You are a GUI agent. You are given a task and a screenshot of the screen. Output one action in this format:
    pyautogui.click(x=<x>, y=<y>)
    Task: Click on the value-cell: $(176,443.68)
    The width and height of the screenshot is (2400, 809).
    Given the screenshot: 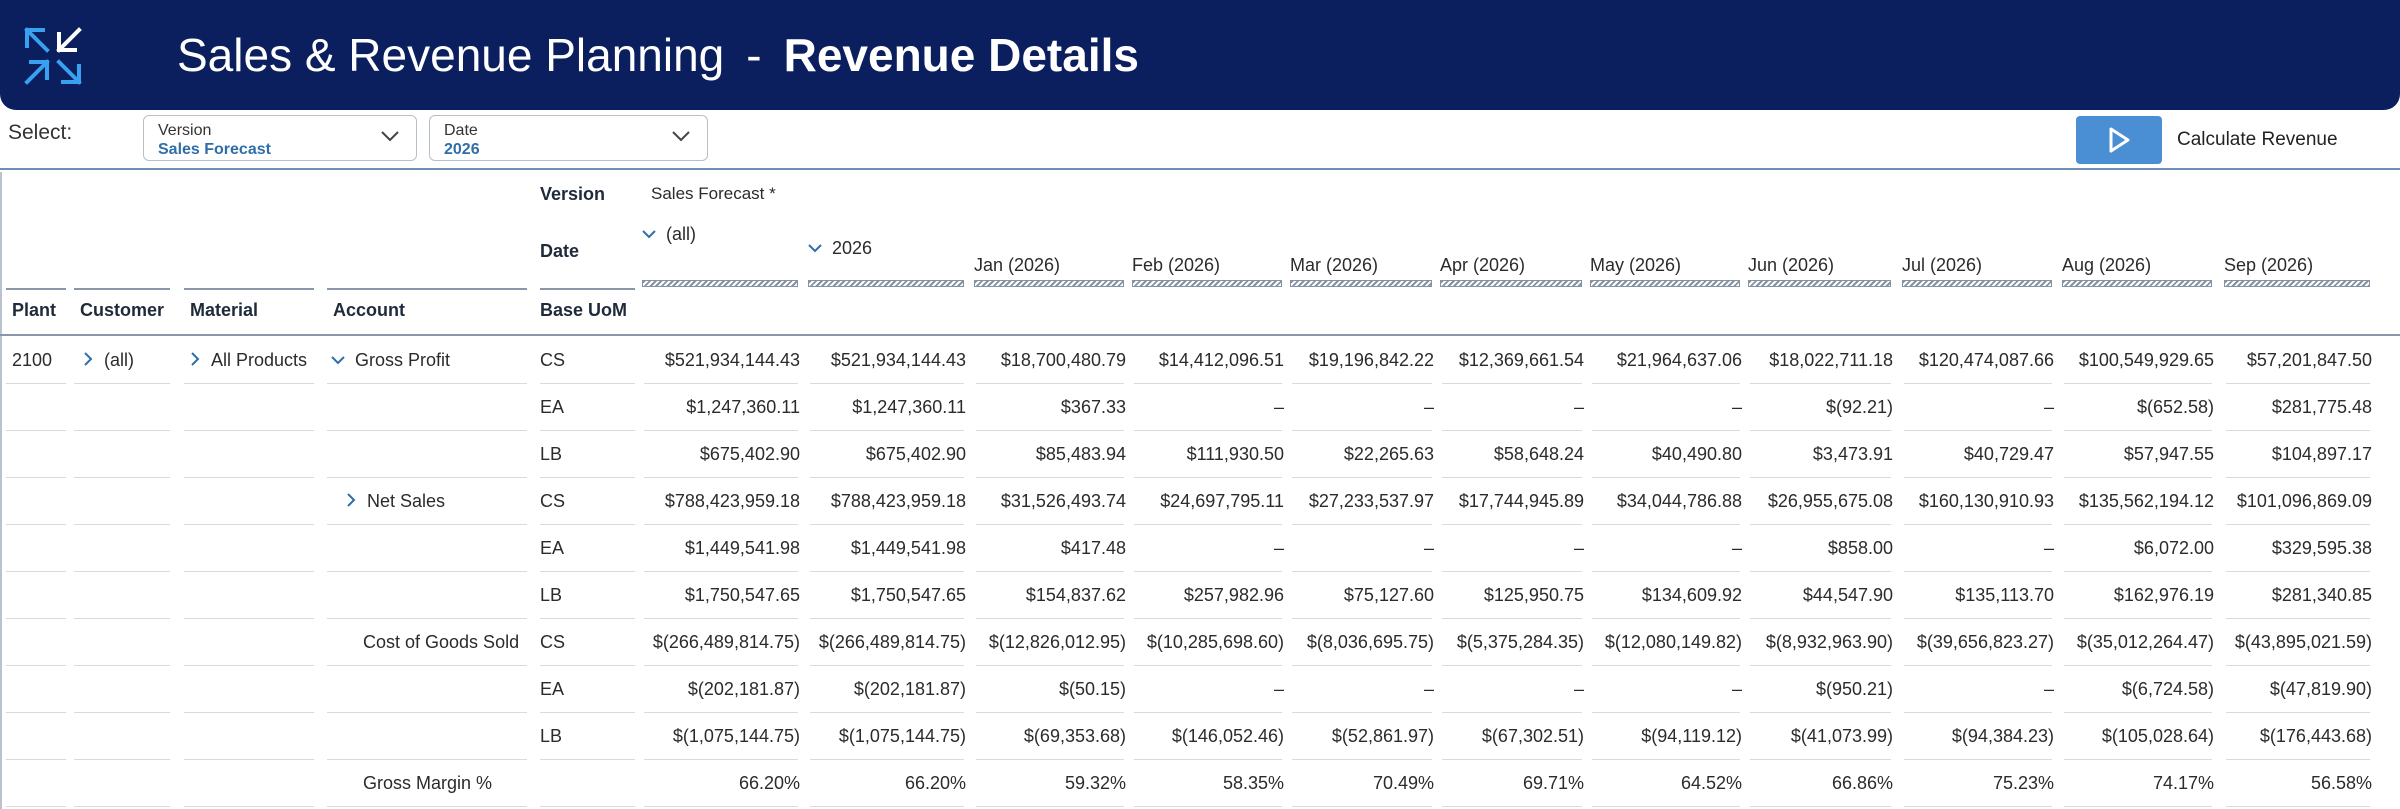 What is the action you would take?
    pyautogui.click(x=2315, y=736)
    